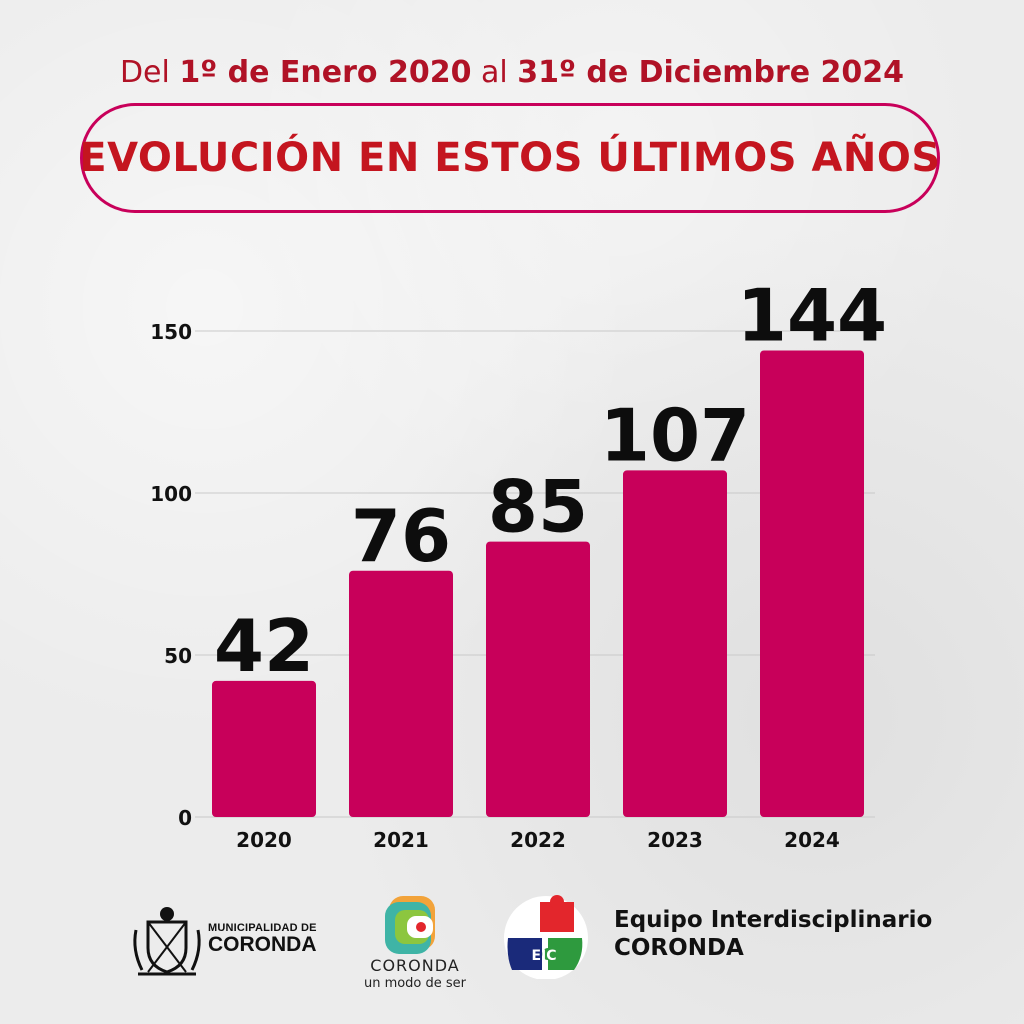  What do you see at coordinates (538, 679) in the screenshot?
I see `bar-2022` at bounding box center [538, 679].